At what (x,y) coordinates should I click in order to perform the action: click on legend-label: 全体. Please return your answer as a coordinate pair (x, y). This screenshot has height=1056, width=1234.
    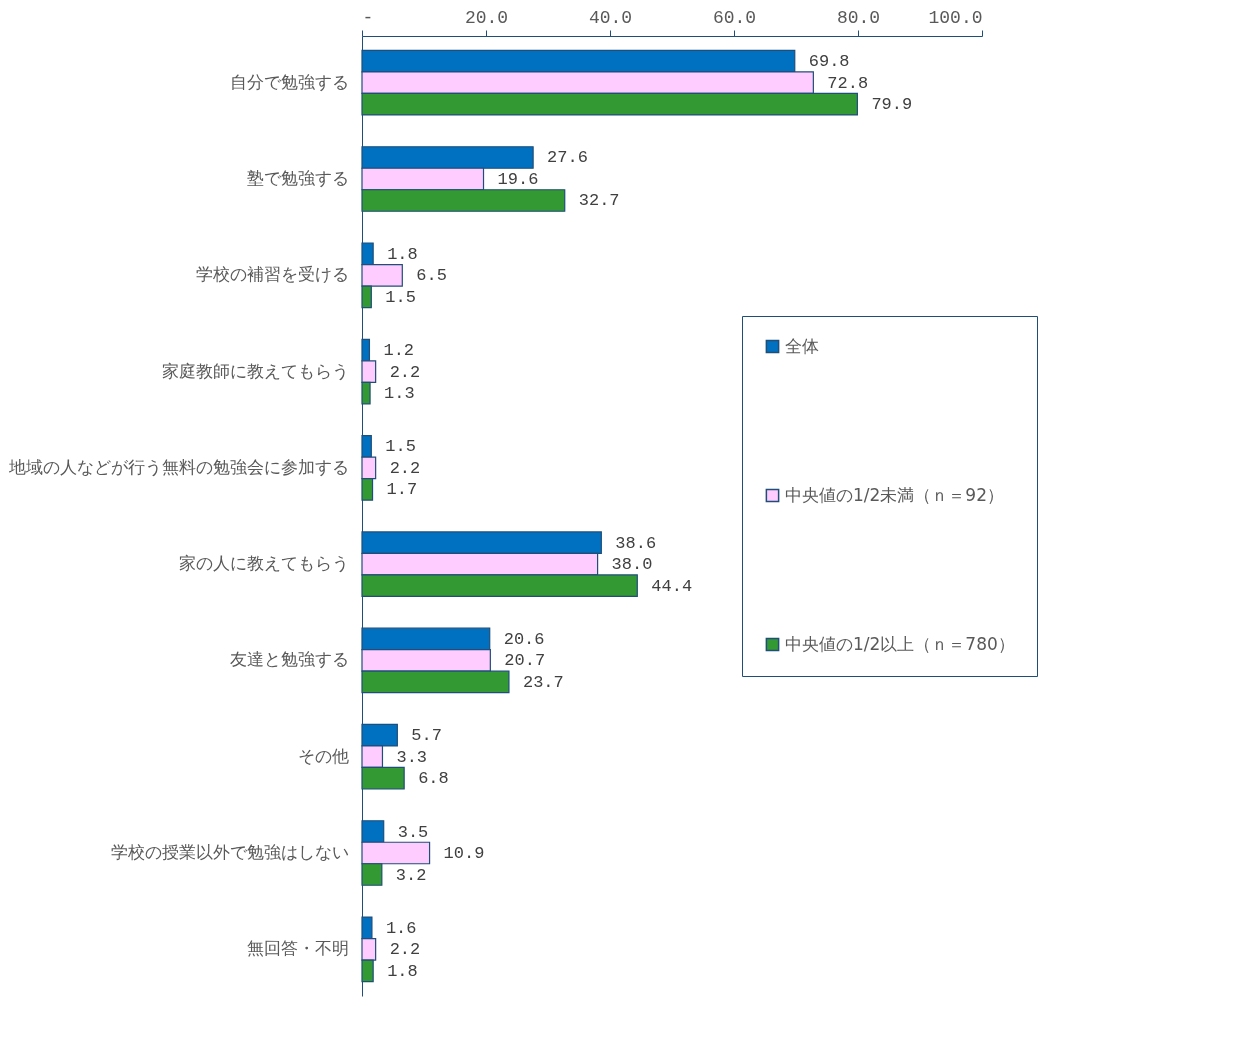
    Looking at the image, I should click on (802, 345).